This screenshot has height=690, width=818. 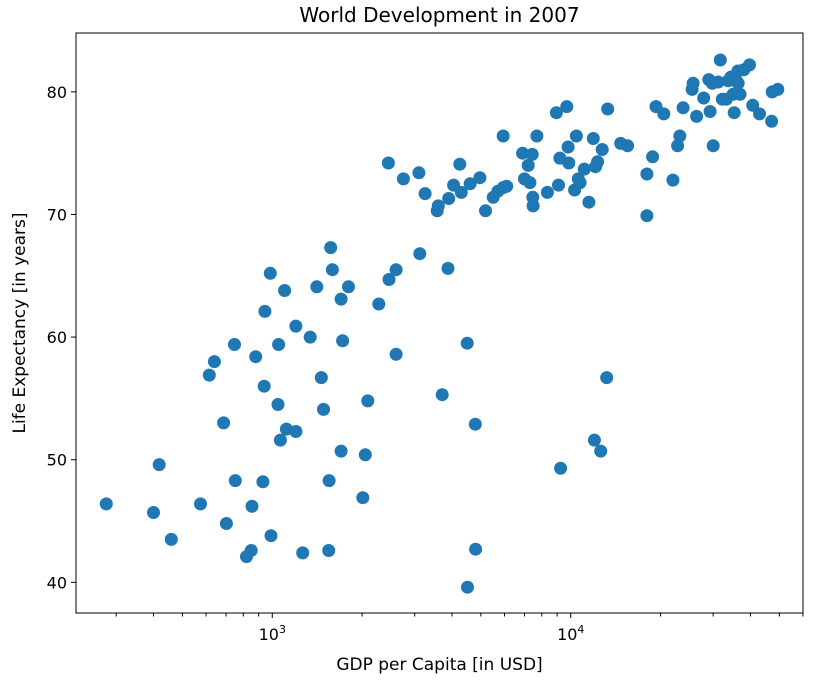 I want to click on y-tick-label: 60, so click(x=57, y=337).